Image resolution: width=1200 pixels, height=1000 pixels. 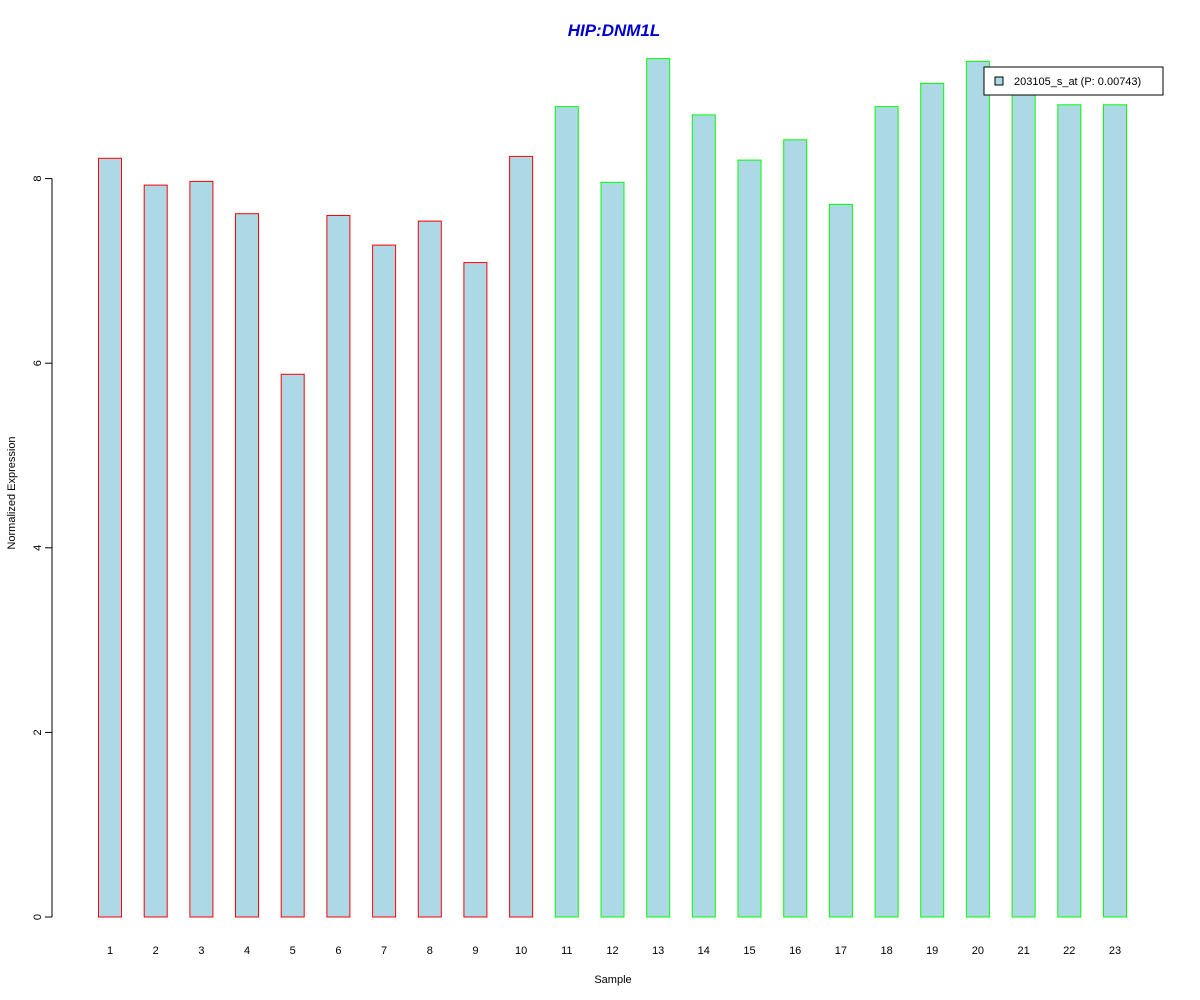 I want to click on x-tick-label: 14, so click(x=704, y=951).